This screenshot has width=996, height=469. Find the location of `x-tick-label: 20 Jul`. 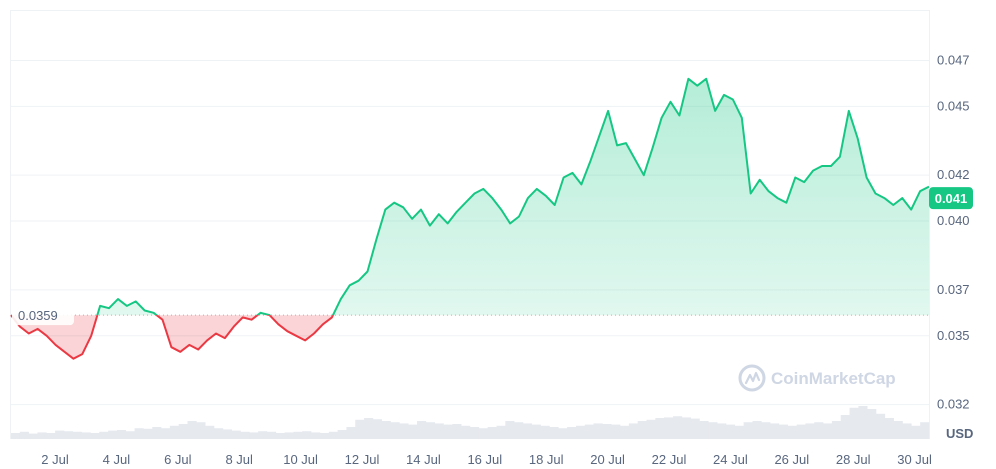

x-tick-label: 20 Jul is located at coordinates (607, 459).